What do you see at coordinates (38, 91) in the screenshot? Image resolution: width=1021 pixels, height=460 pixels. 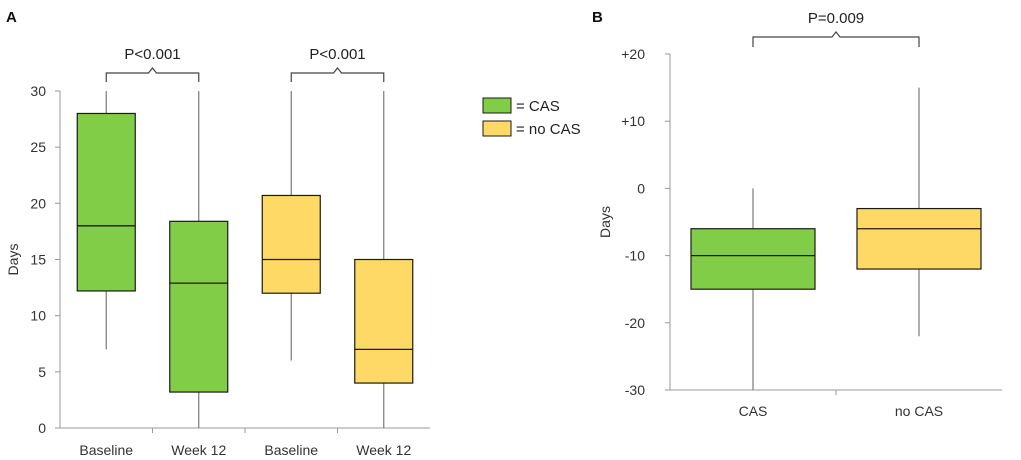 I see `y-tick-label: 30` at bounding box center [38, 91].